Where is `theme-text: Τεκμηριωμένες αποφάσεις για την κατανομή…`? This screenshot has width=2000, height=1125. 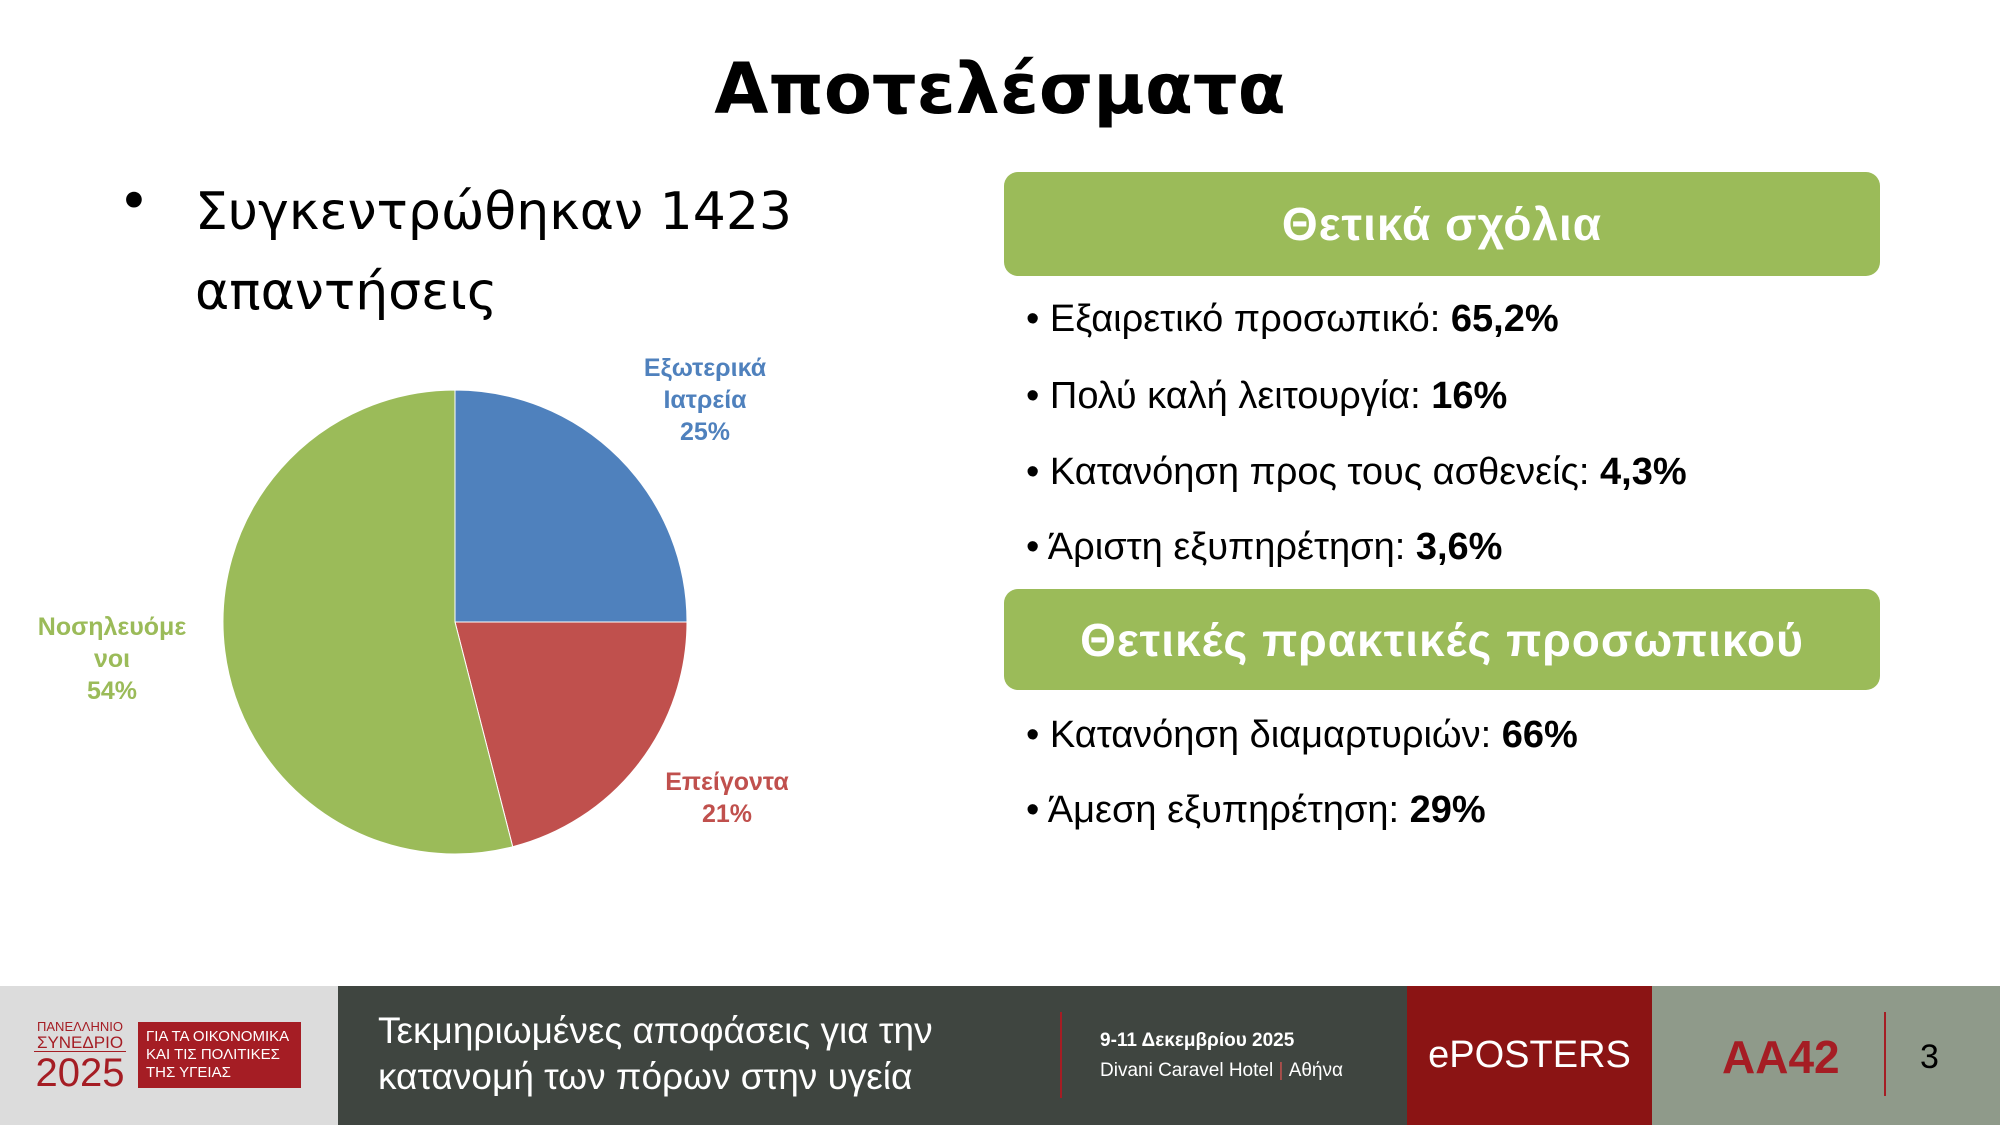 theme-text: Τεκμηριωμένες αποφάσεις για την κατανομή… is located at coordinates (655, 1053).